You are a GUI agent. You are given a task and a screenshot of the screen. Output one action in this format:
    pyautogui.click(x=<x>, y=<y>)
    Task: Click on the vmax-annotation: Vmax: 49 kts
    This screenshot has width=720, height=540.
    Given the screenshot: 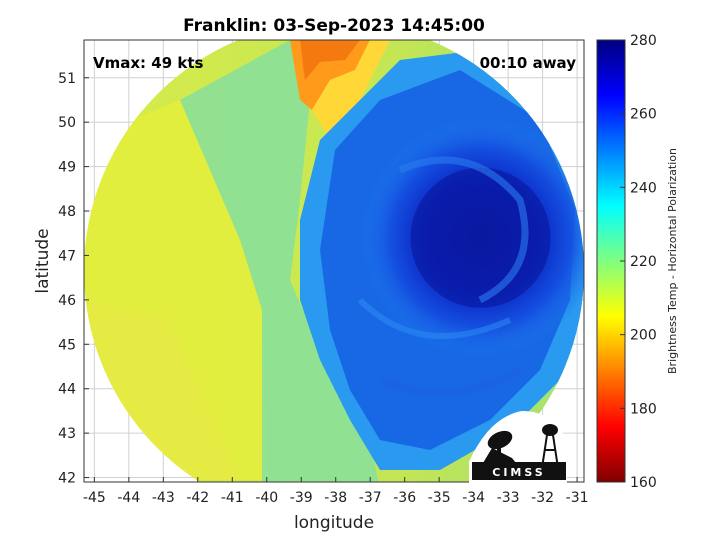 What is the action you would take?
    pyautogui.click(x=148, y=63)
    